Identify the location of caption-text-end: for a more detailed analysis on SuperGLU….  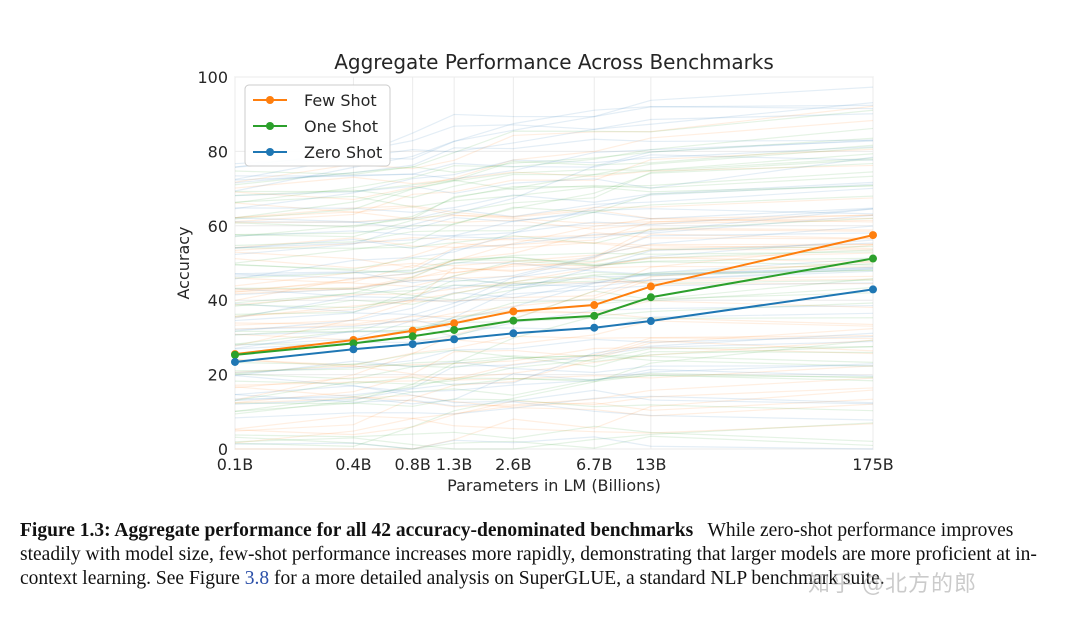
(577, 578).